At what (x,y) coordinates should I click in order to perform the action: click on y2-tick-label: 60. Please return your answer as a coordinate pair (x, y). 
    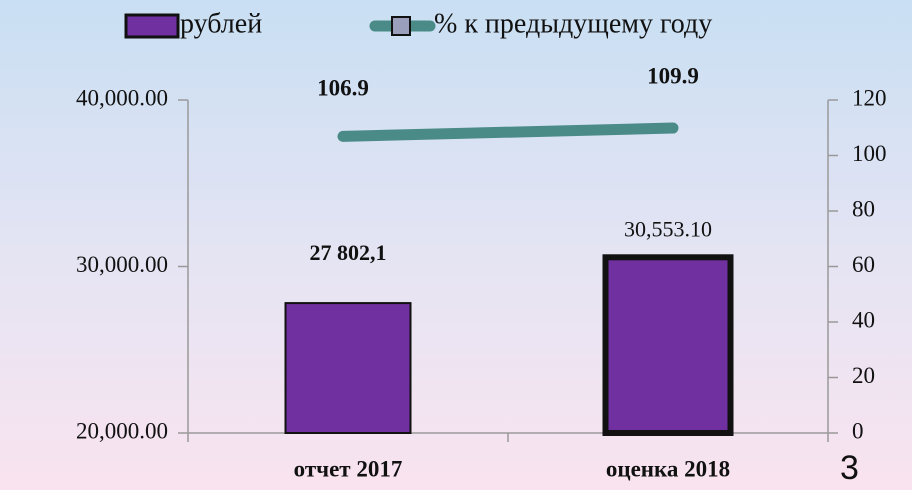
    Looking at the image, I should click on (863, 264).